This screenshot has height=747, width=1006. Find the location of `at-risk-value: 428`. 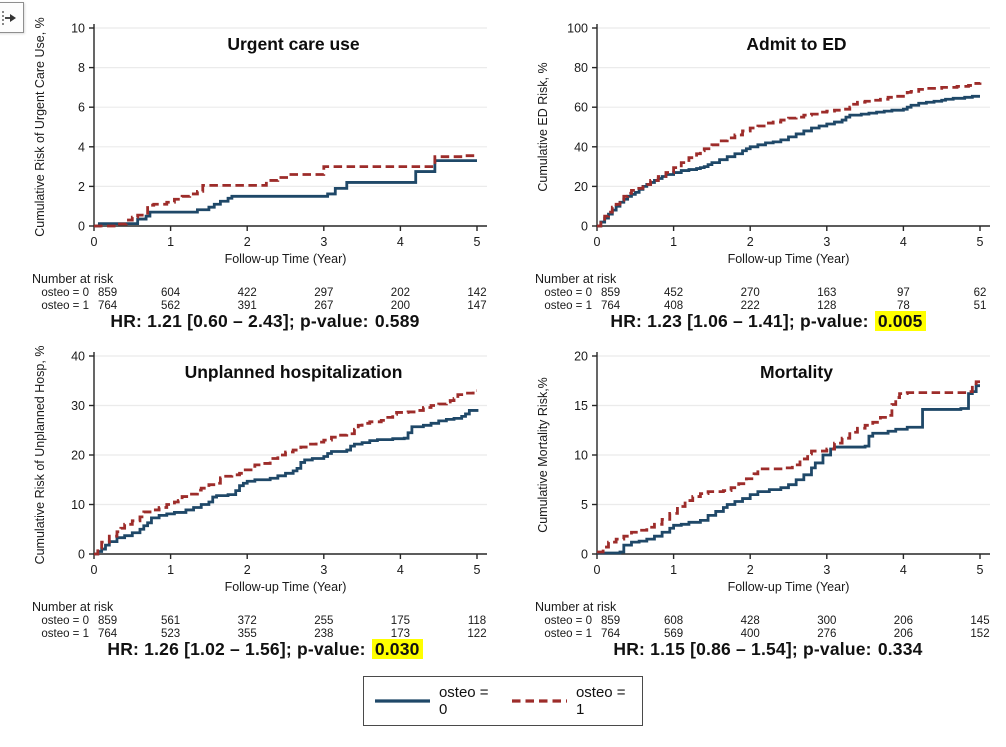

at-risk-value: 428 is located at coordinates (750, 621).